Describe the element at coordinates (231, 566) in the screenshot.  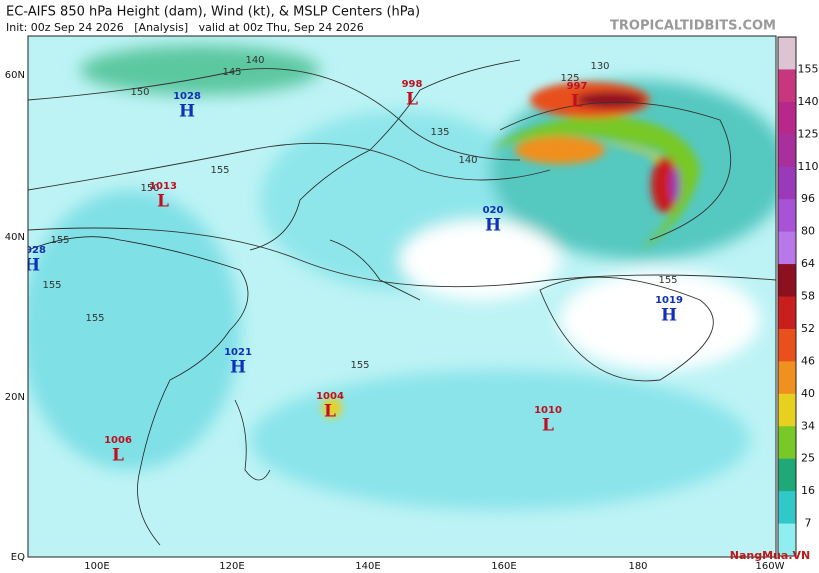
I see `longitude-label: 120E` at that location.